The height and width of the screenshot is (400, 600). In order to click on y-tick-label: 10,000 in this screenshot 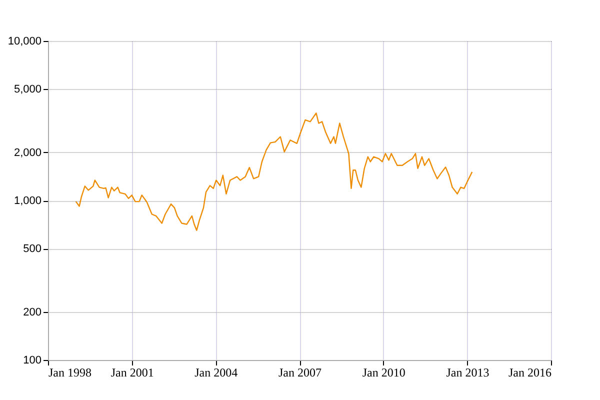, I will do `click(25, 42)`.